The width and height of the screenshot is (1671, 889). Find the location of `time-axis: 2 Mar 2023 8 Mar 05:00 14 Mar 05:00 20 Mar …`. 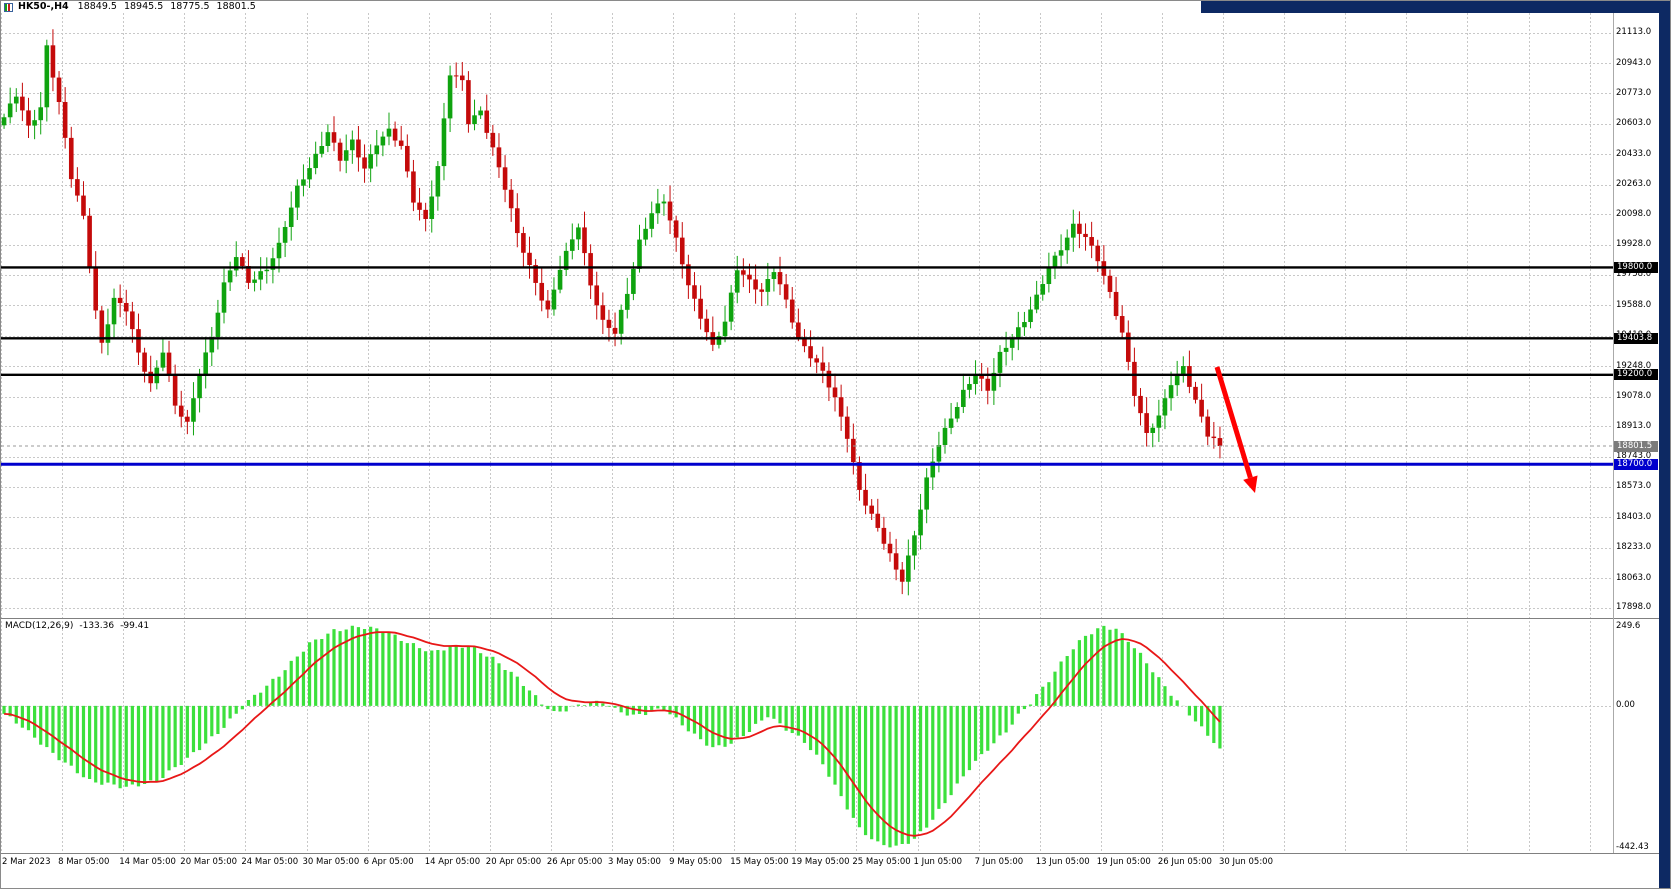

time-axis: 2 Mar 2023 8 Mar 05:00 14 Mar 05:00 20 Mar … is located at coordinates (807, 864).